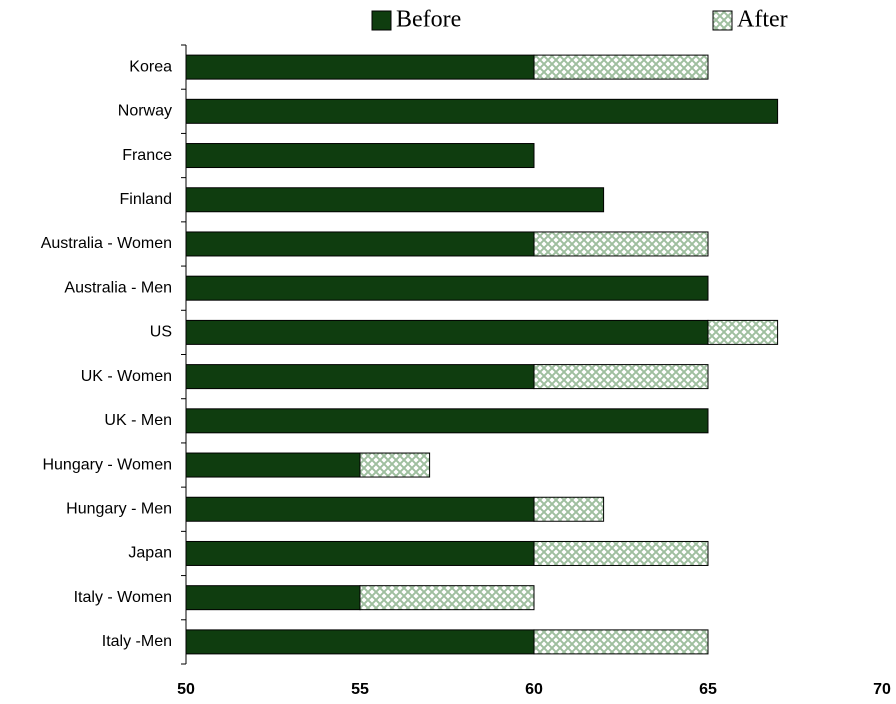 This screenshot has height=704, width=896. What do you see at coordinates (534, 689) in the screenshot?
I see `x-tick-label: 60` at bounding box center [534, 689].